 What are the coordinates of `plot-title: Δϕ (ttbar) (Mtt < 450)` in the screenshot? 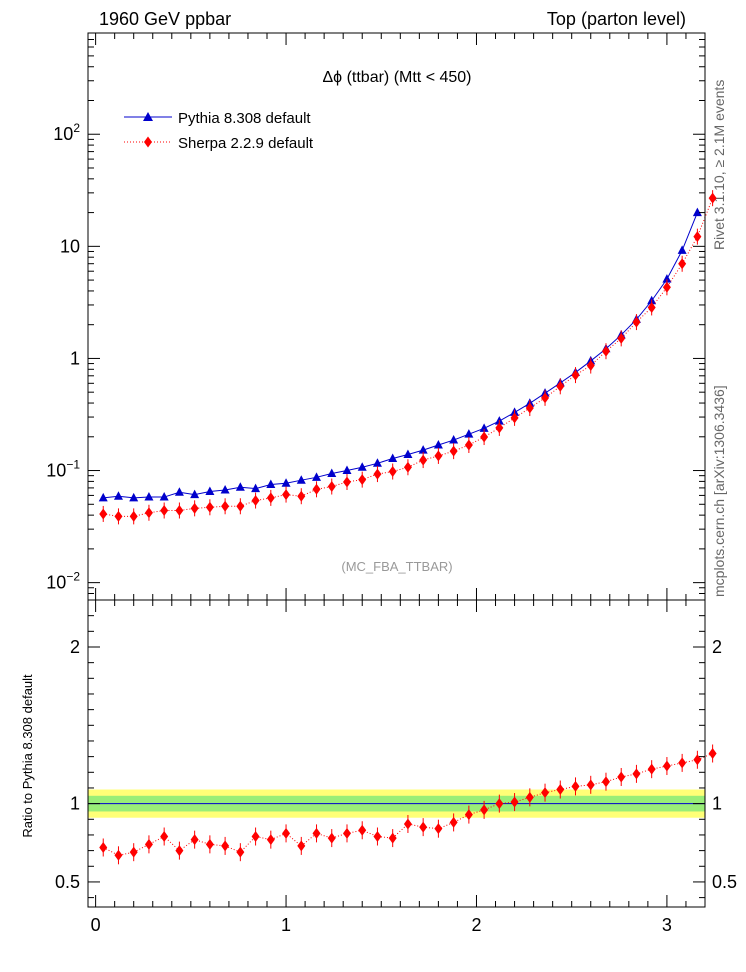 It's located at (396, 77).